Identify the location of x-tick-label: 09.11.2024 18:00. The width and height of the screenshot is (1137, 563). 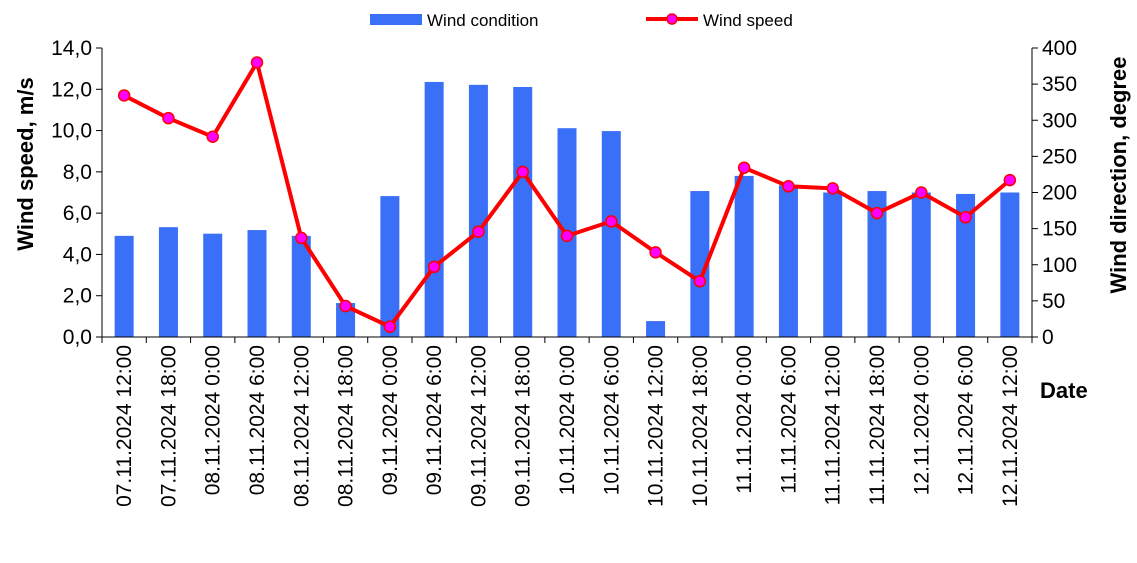
(523, 426).